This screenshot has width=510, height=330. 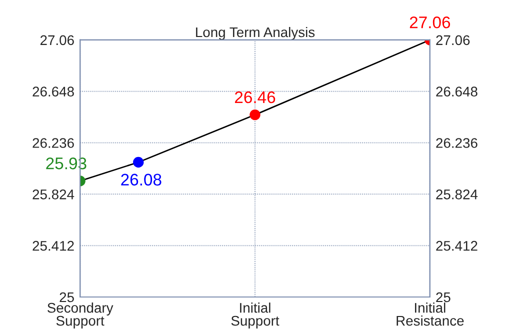 I want to click on x-tick-label: Initial Resistance, so click(x=430, y=314).